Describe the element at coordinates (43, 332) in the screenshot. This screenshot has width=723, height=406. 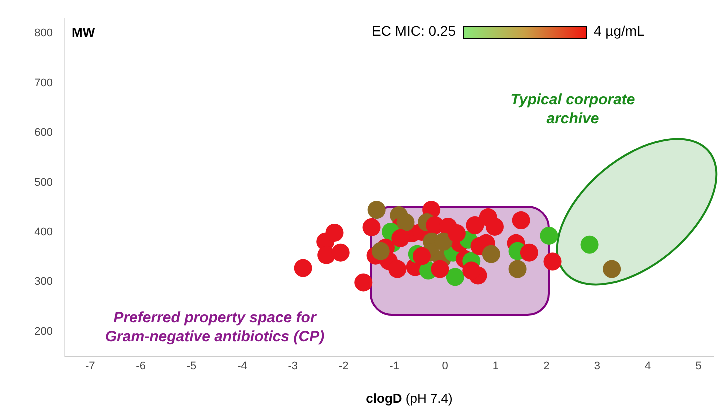
I see `y-tick-label: 200` at that location.